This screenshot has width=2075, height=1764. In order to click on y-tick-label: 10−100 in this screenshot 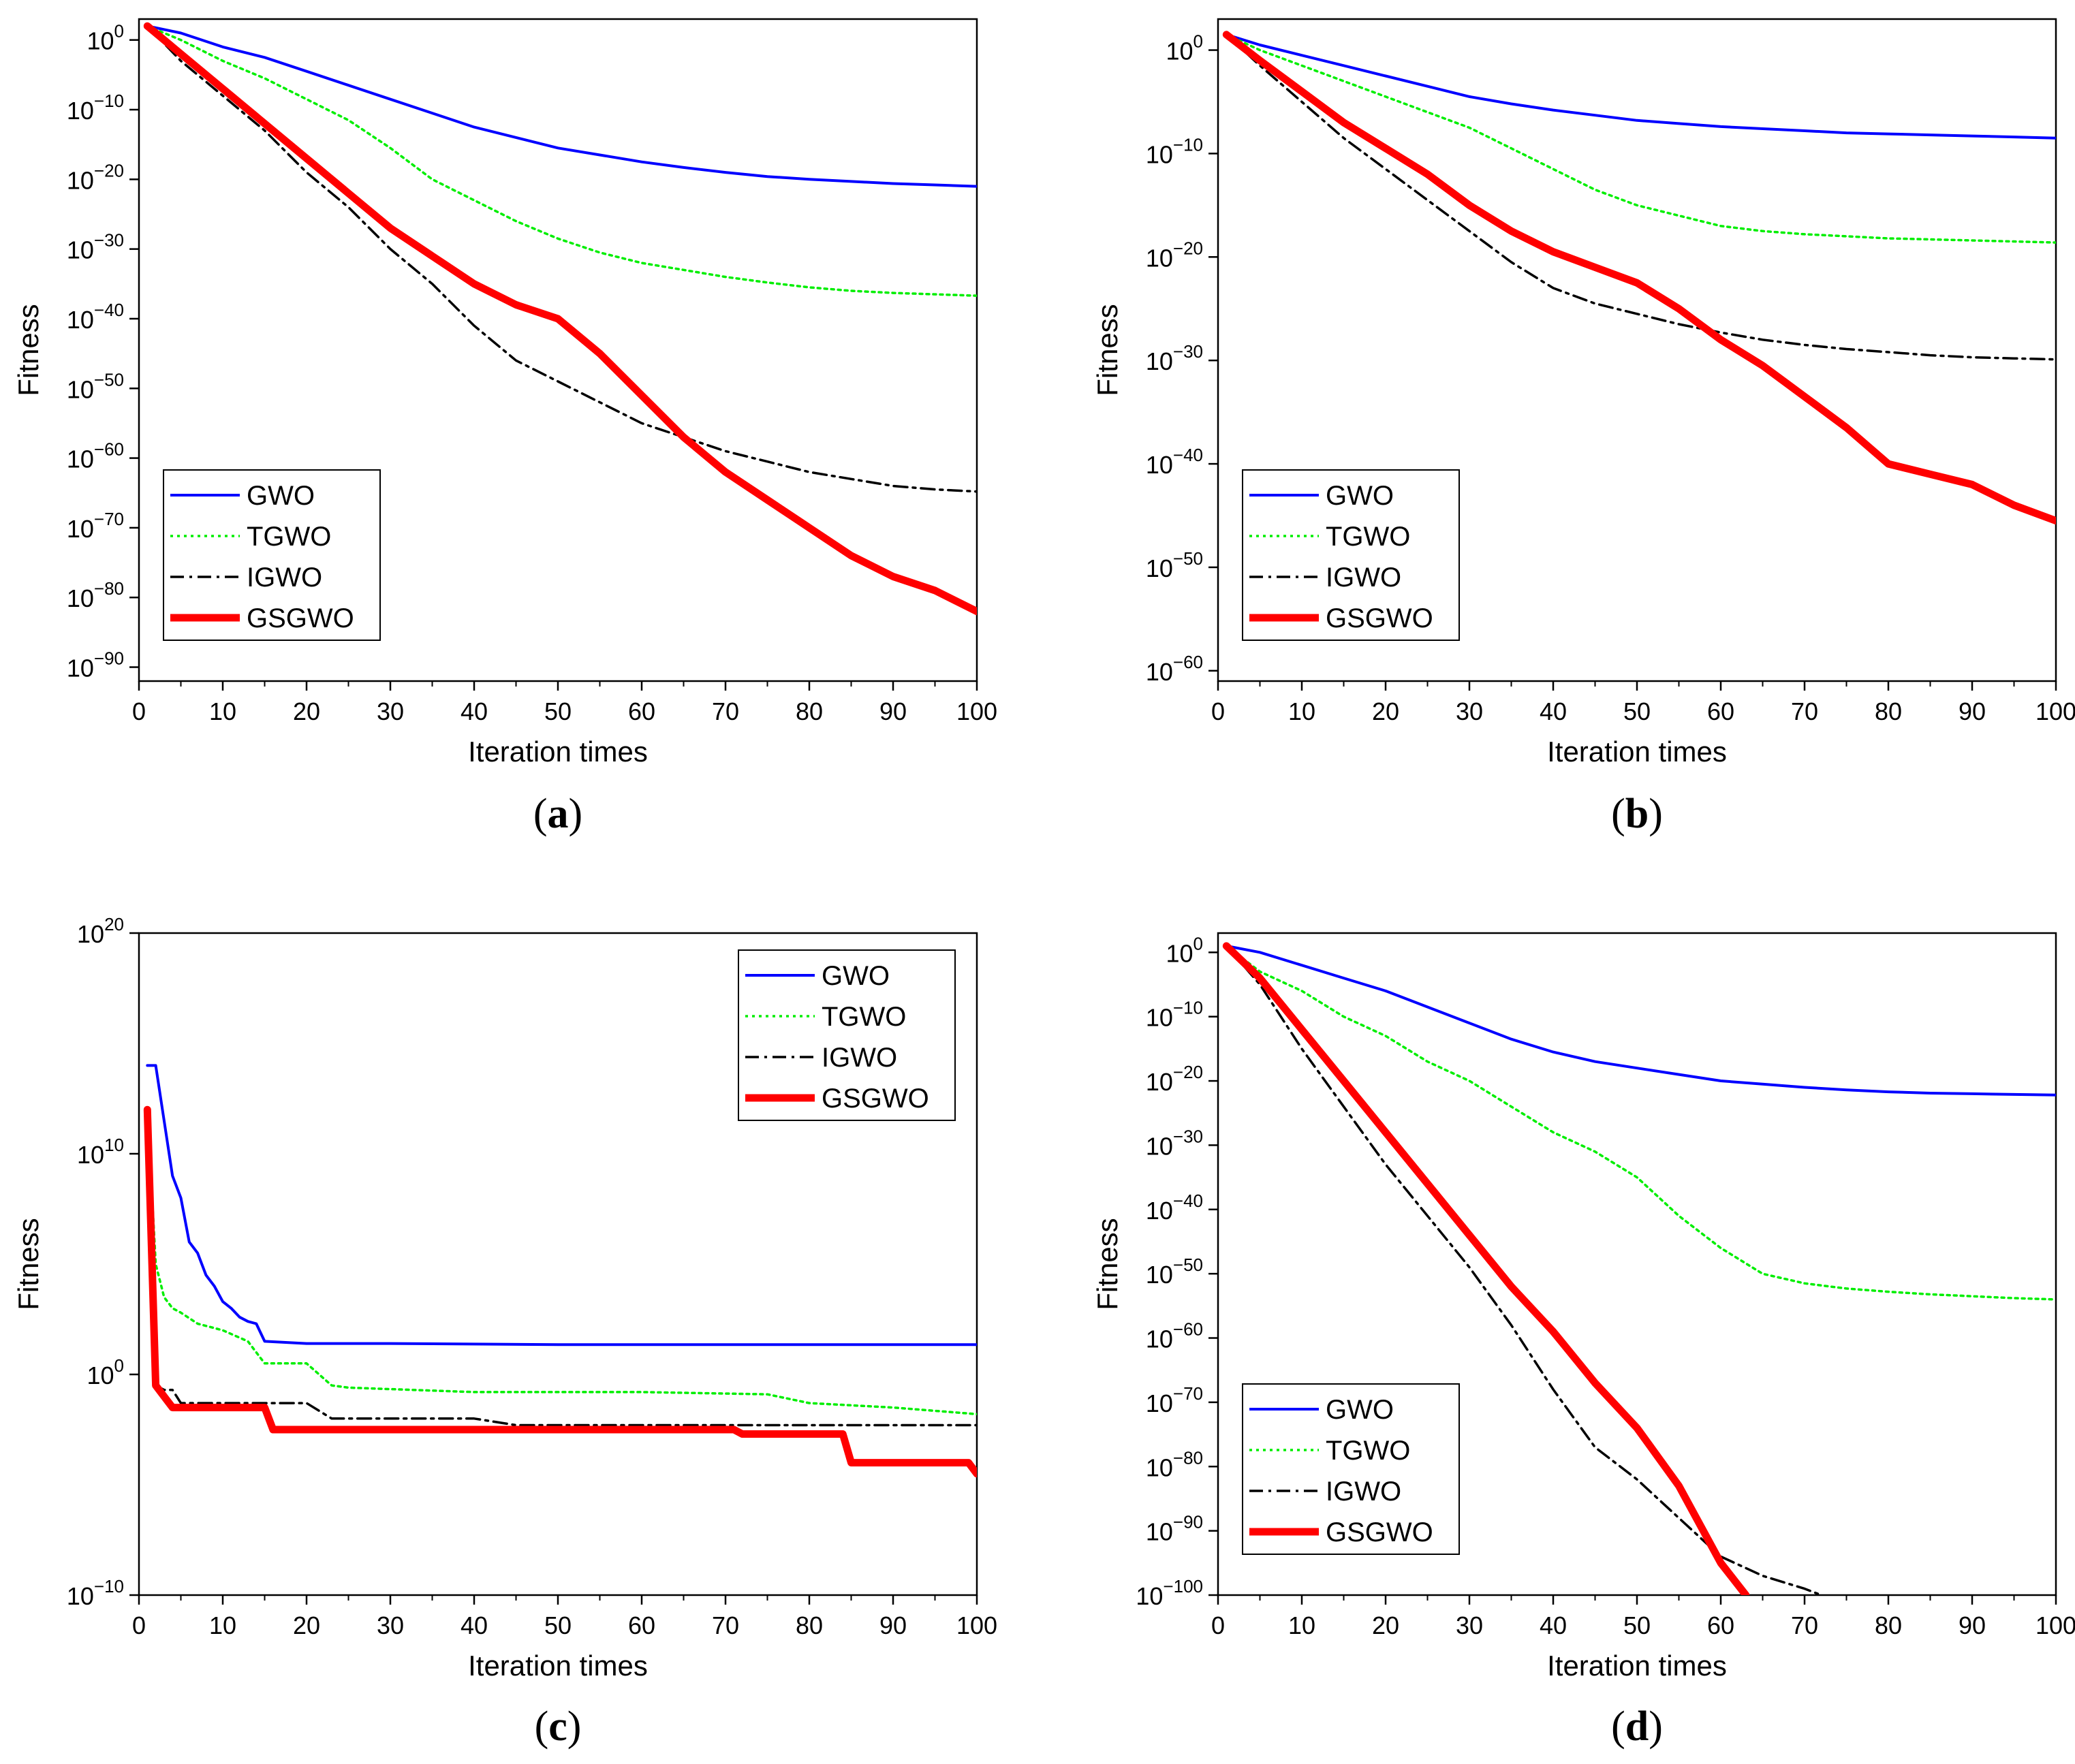, I will do `click(1169, 1593)`.